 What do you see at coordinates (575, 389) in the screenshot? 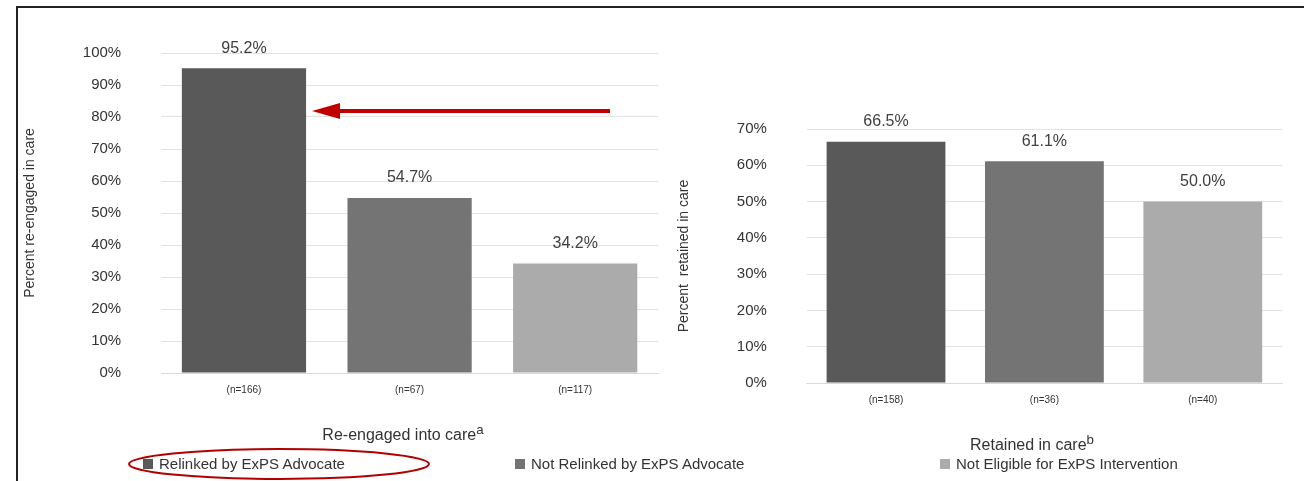
I see `x-tick-label: (n=117)` at bounding box center [575, 389].